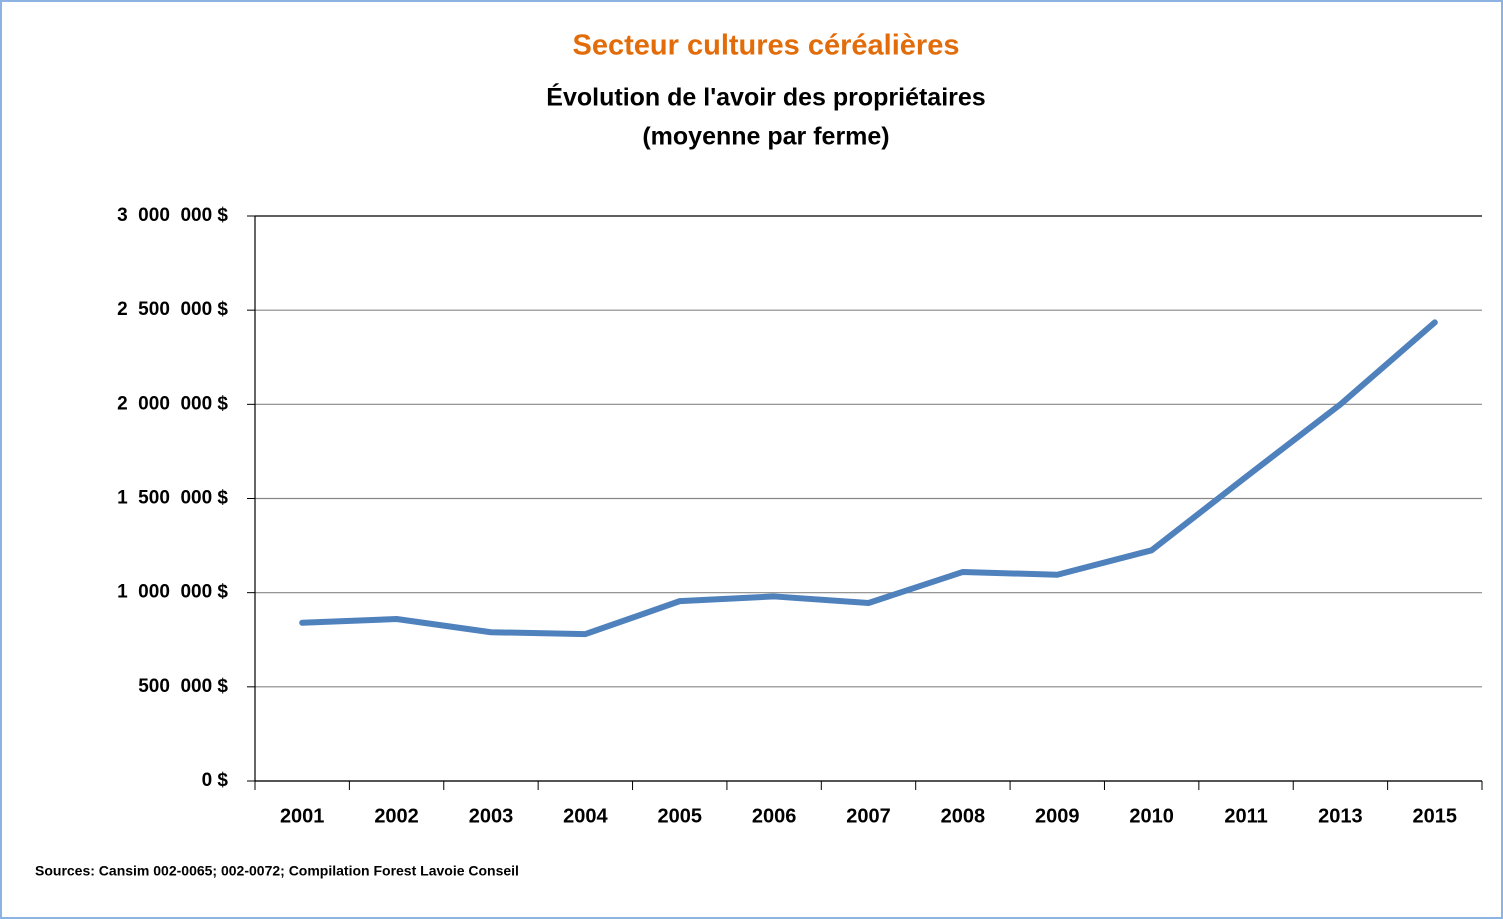  What do you see at coordinates (215, 780) in the screenshot?
I see `y-tick-label: 0 $` at bounding box center [215, 780].